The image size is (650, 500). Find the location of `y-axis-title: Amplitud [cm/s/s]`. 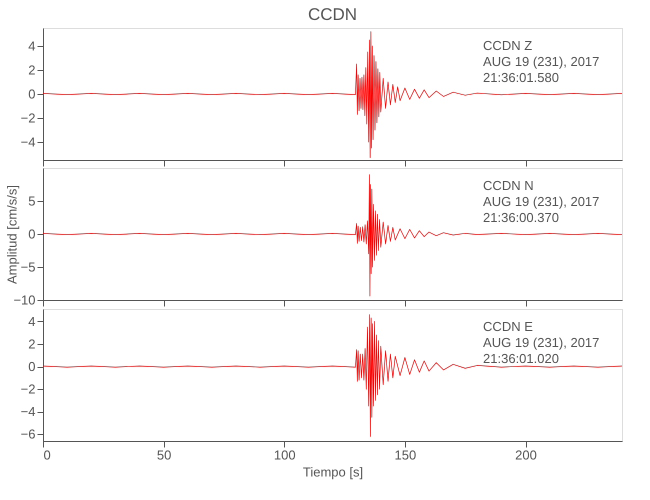

y-axis-title: Amplitud [cm/s/s] is located at coordinates (12, 234).